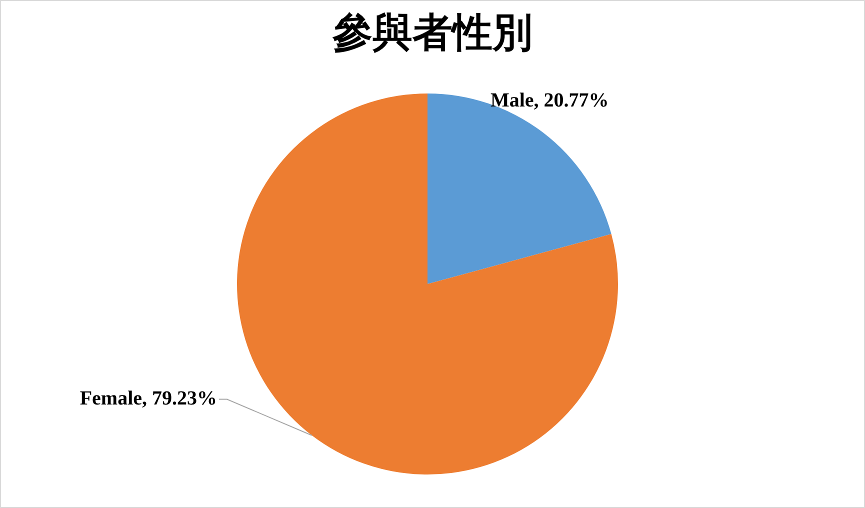  I want to click on slice-label: Male, 20.77%, so click(549, 100).